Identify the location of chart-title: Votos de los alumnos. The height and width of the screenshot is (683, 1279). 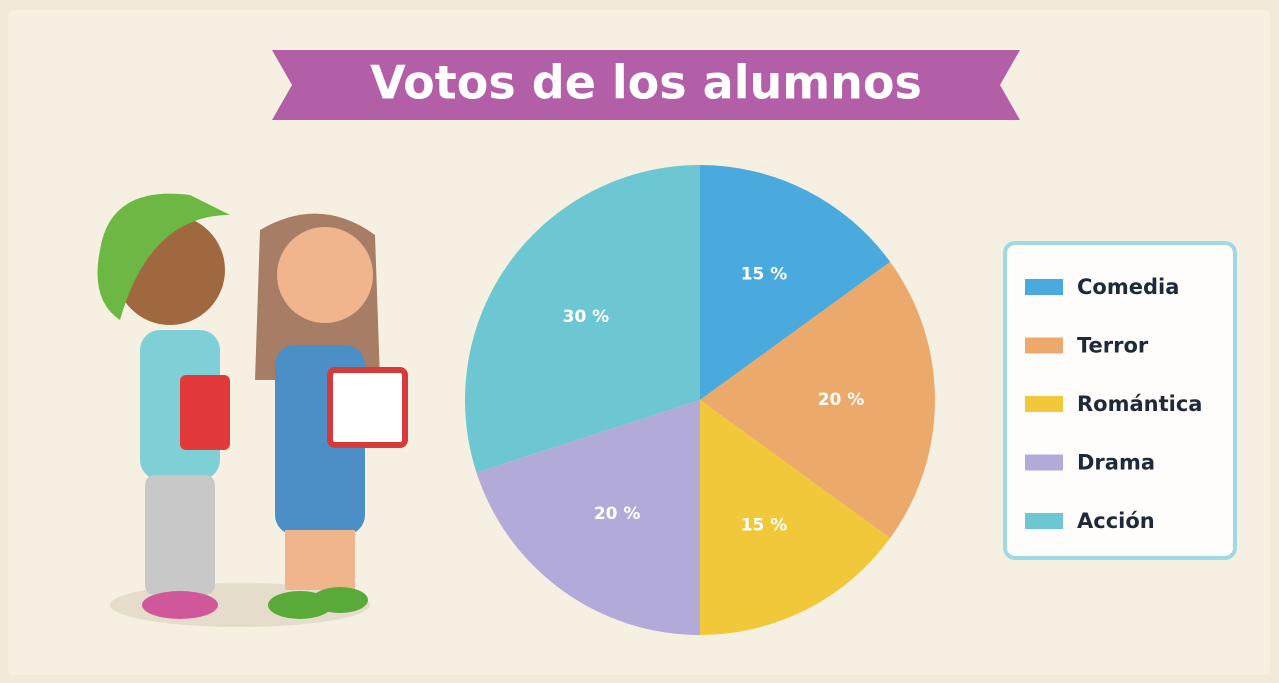
(646, 83).